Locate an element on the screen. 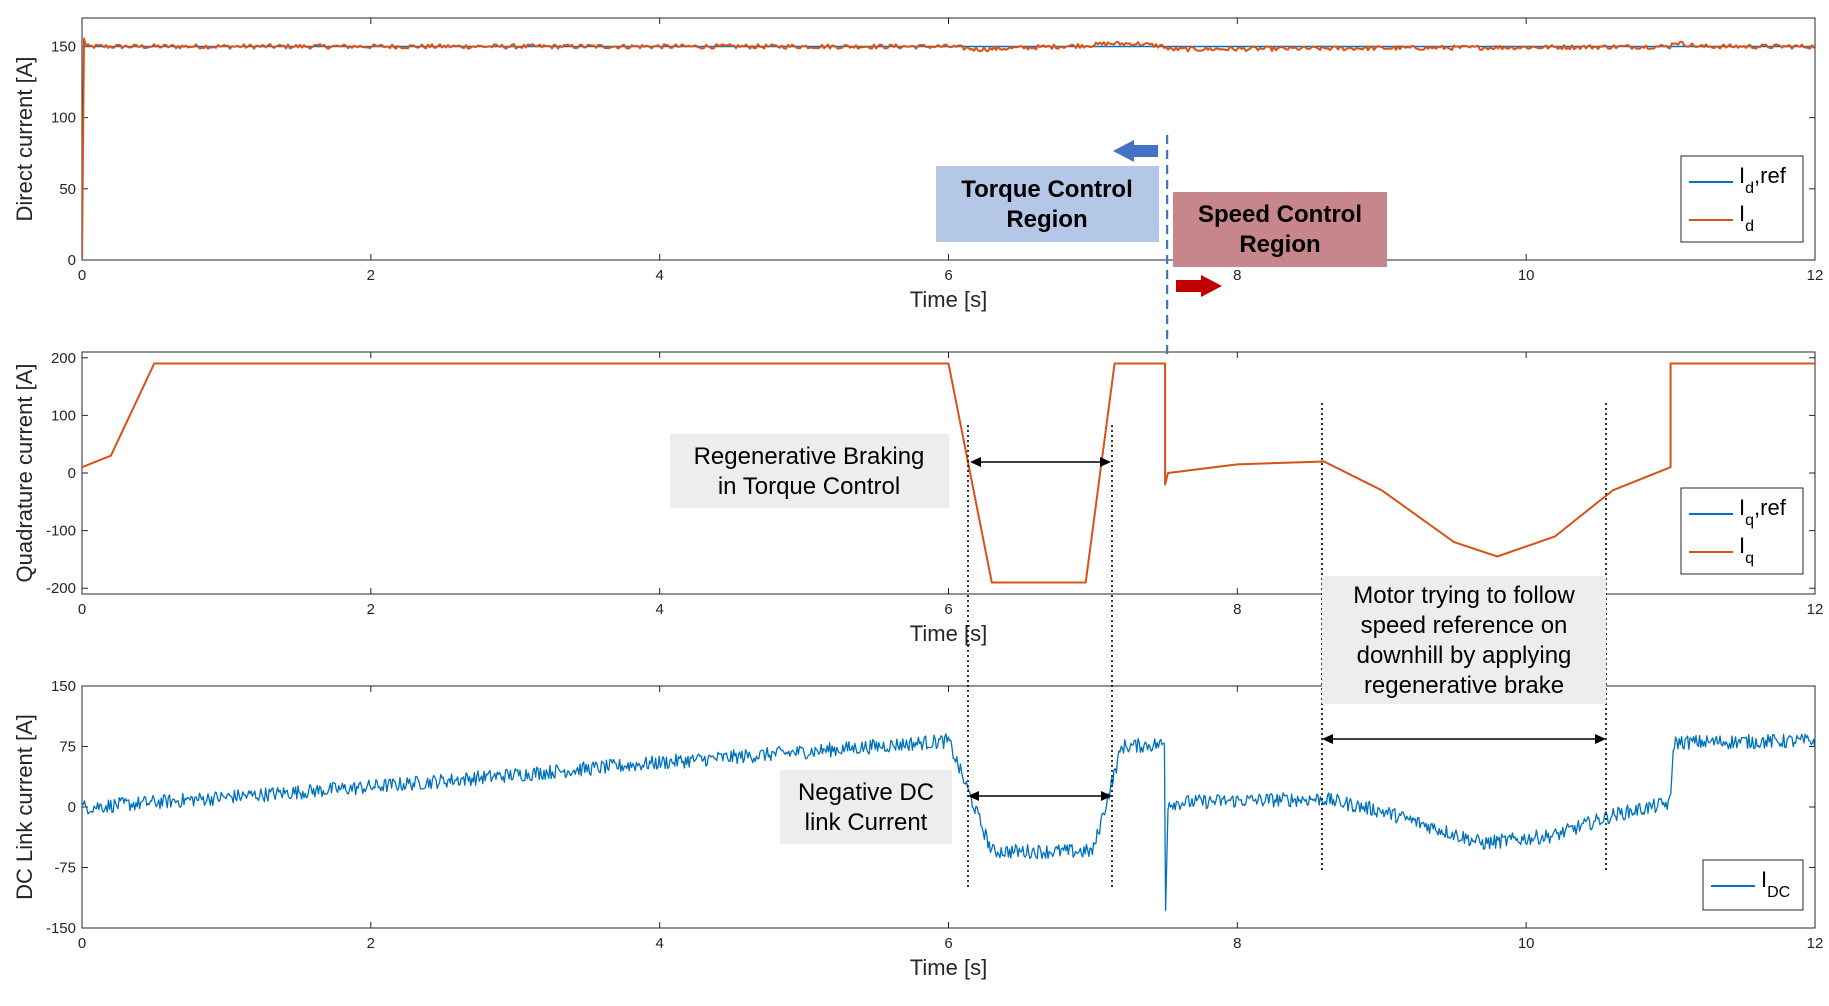  note-box-negative-dc is located at coordinates (866, 807).